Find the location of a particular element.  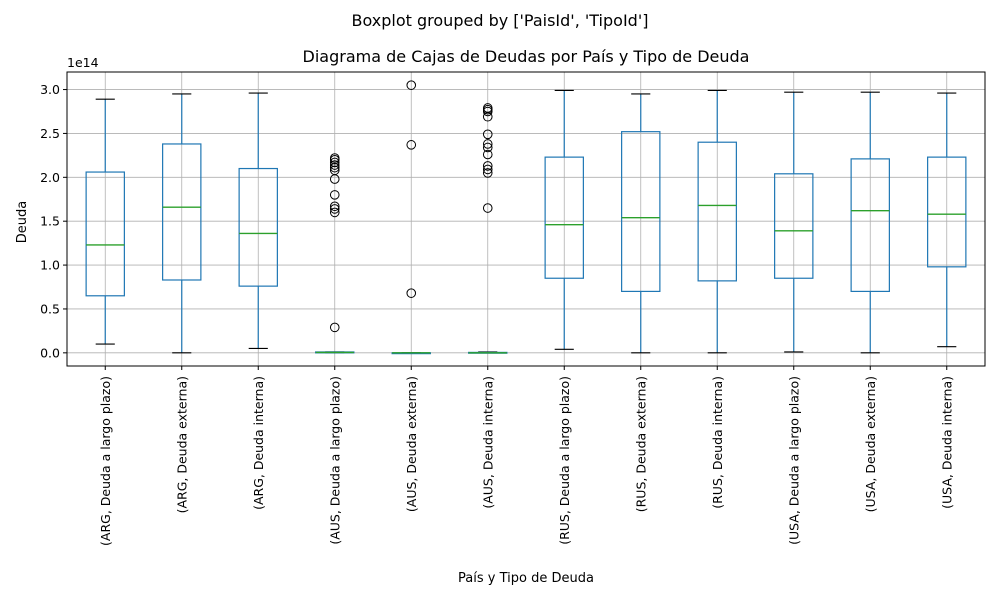

x-tick-label: (AUS, Deuda interna) is located at coordinates (487, 442).